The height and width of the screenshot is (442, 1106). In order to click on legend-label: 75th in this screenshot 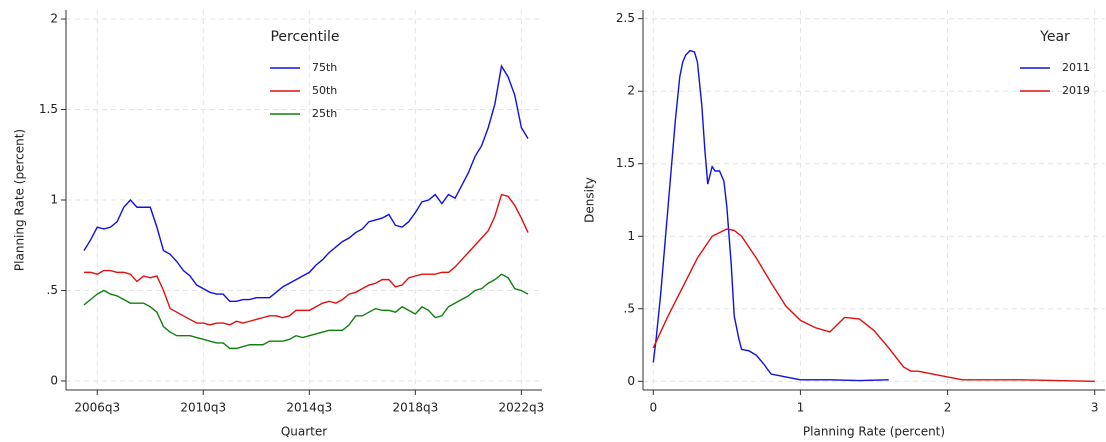, I will do `click(324, 67)`.